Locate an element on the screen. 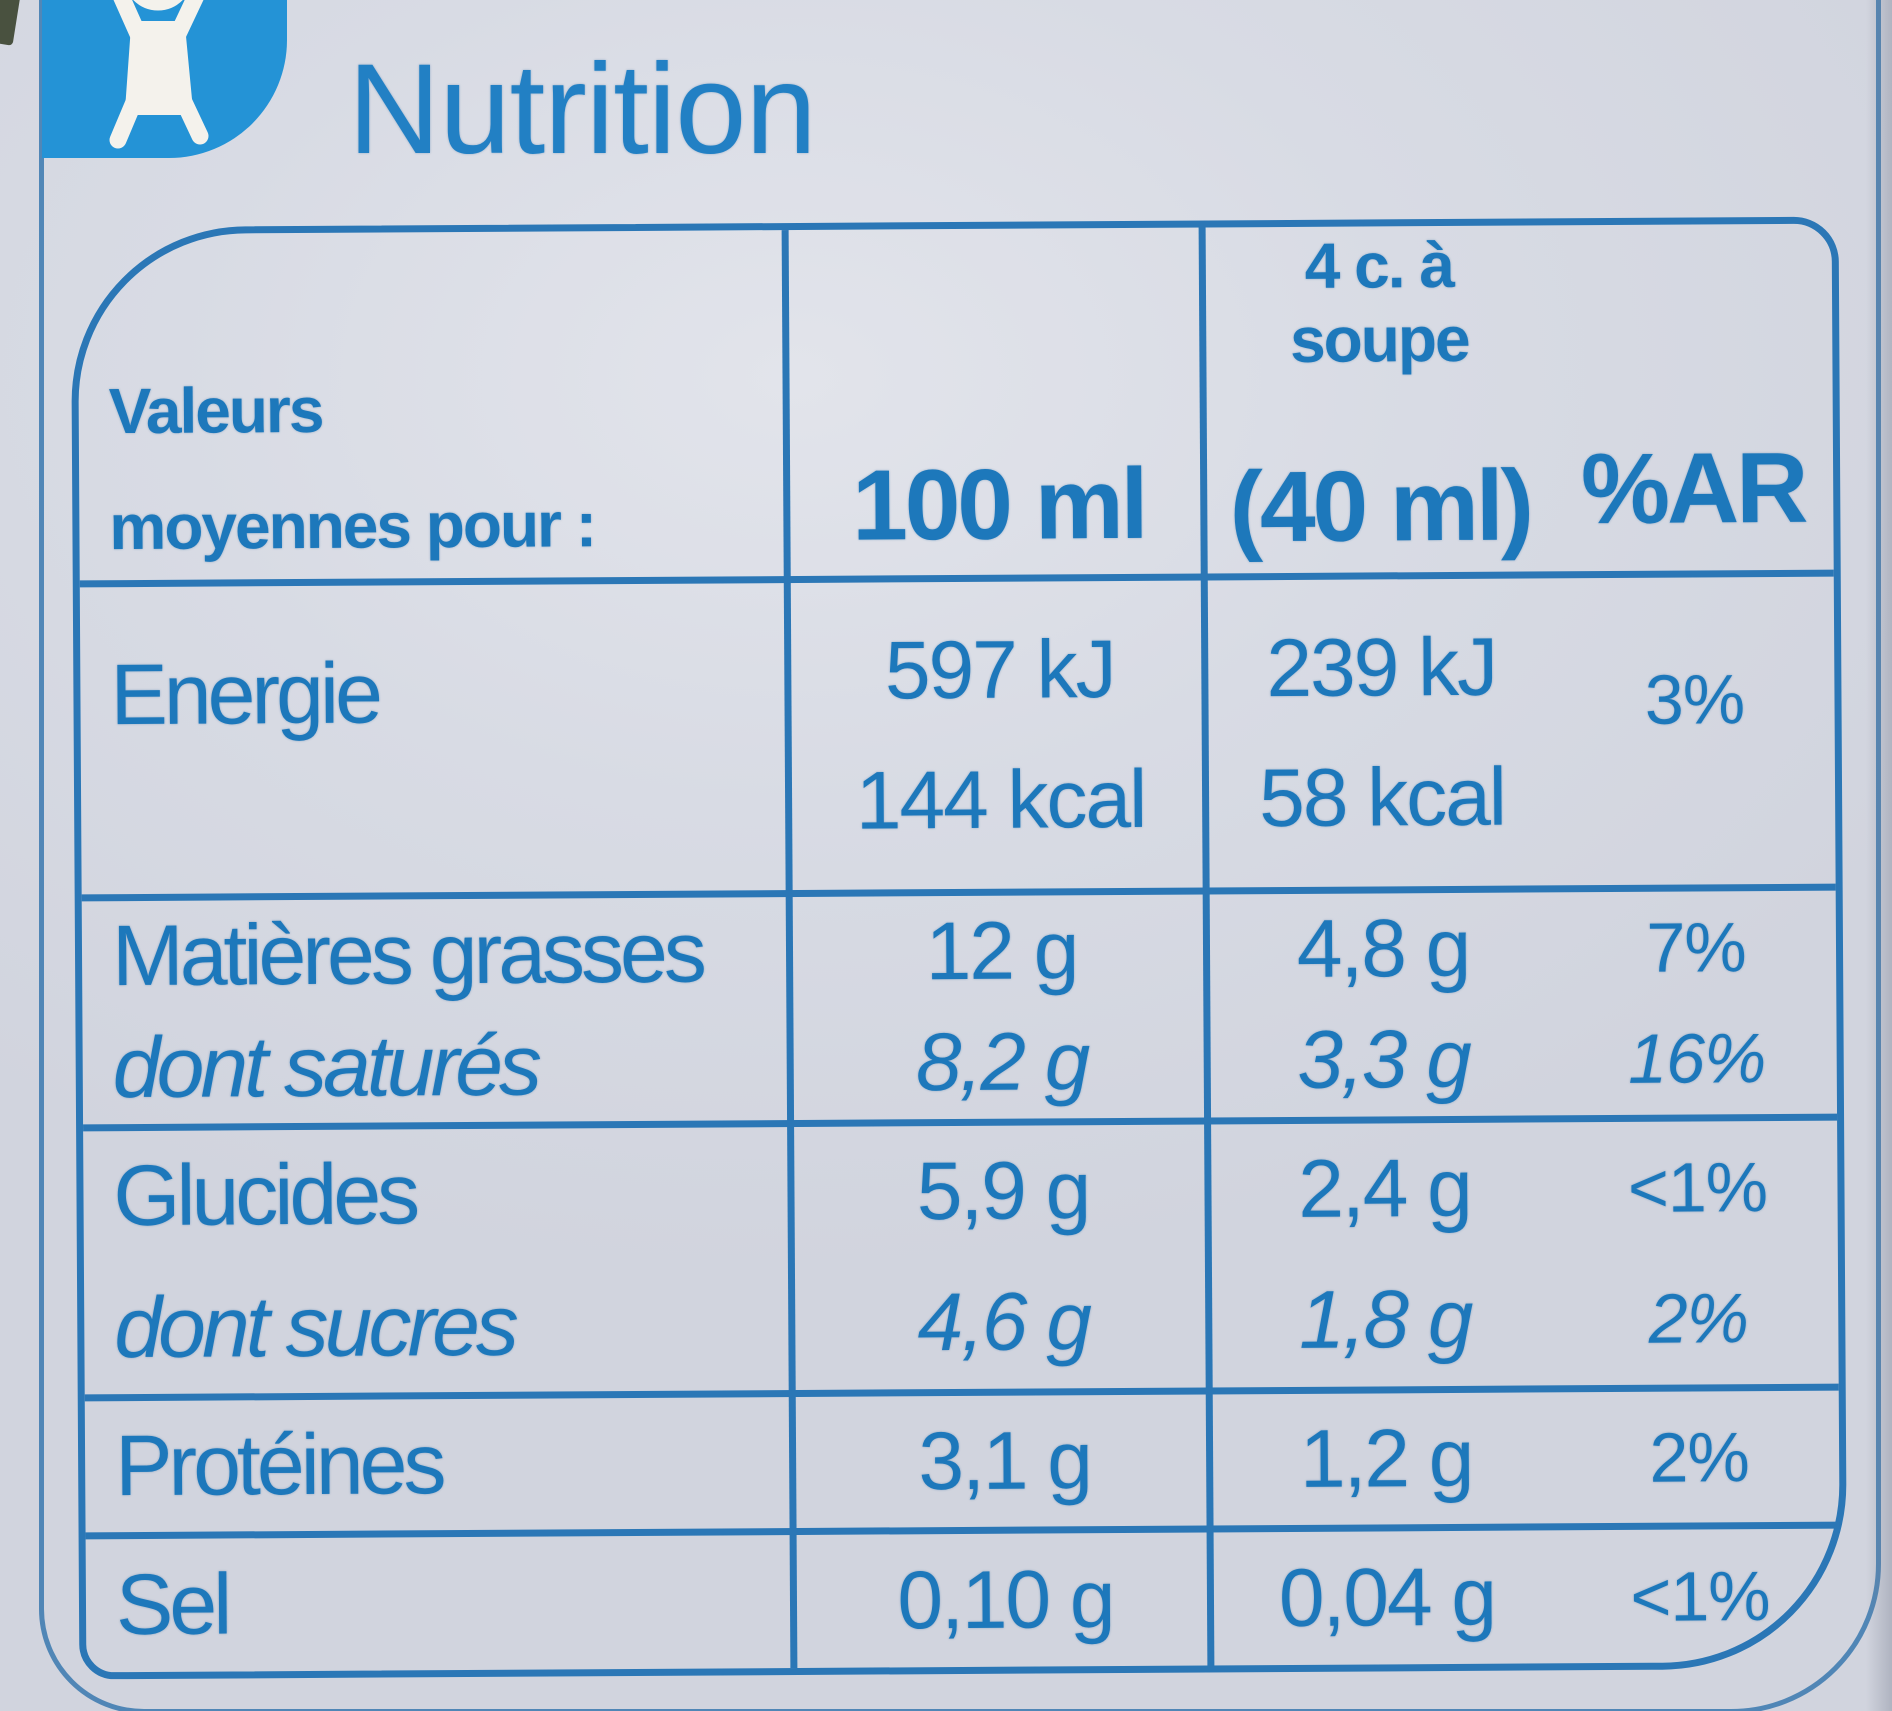 The image size is (1892, 1711). cell-per-100ml: 12 g is located at coordinates (1001, 951).